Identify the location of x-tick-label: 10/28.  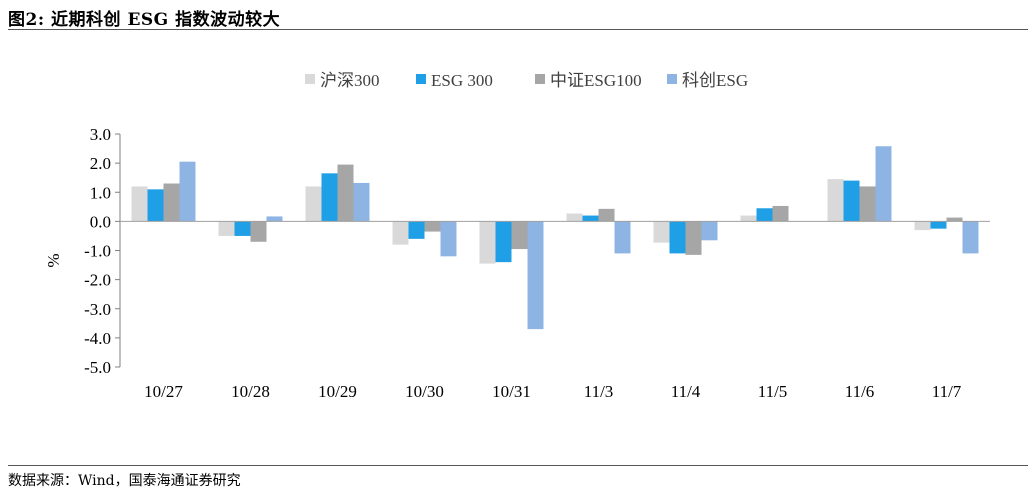
(250, 391).